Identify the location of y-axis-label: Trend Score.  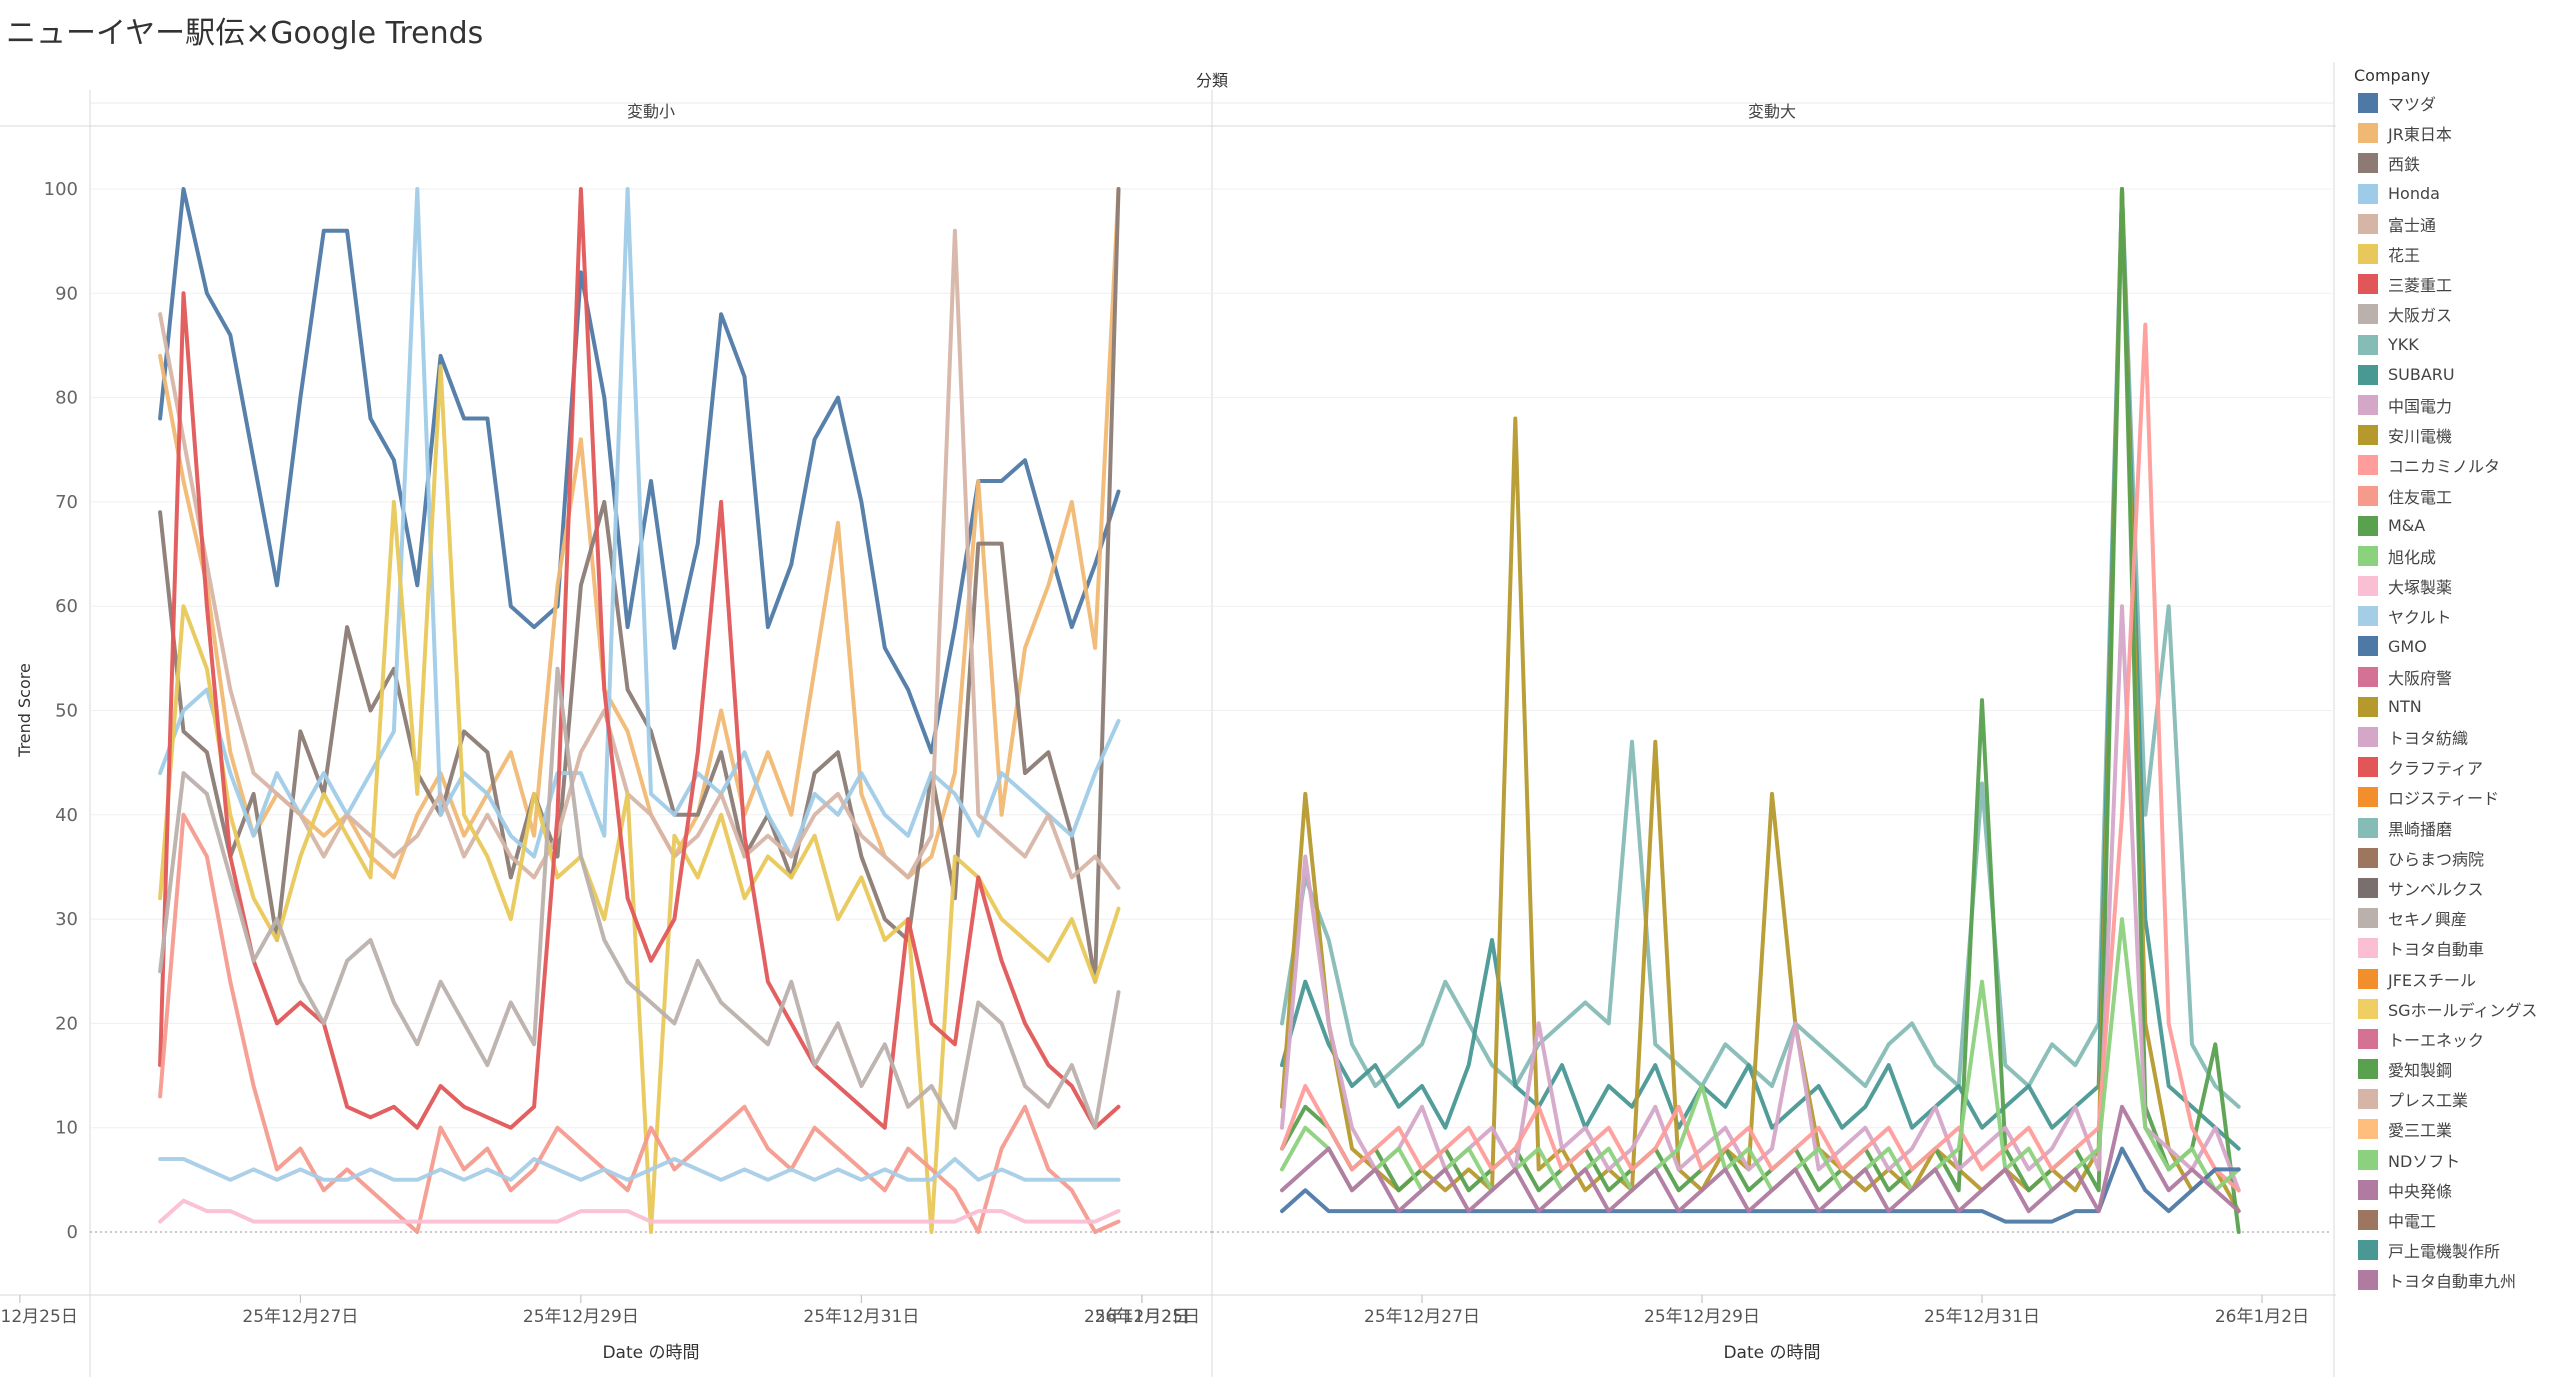
(24, 710).